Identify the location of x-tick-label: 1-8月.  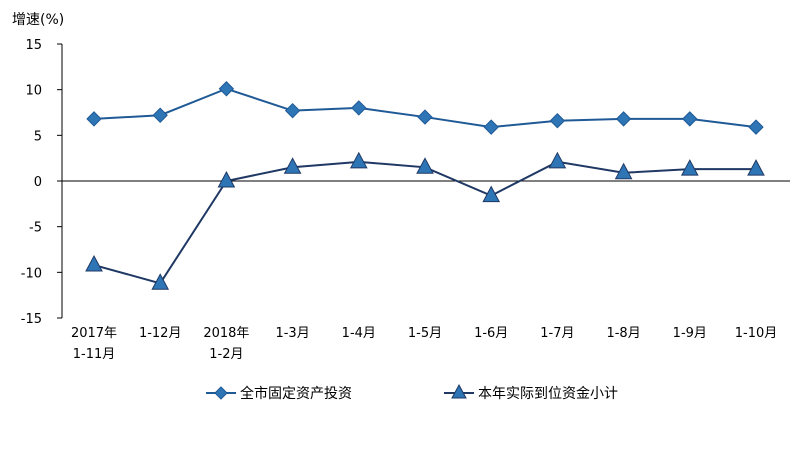
(623, 333).